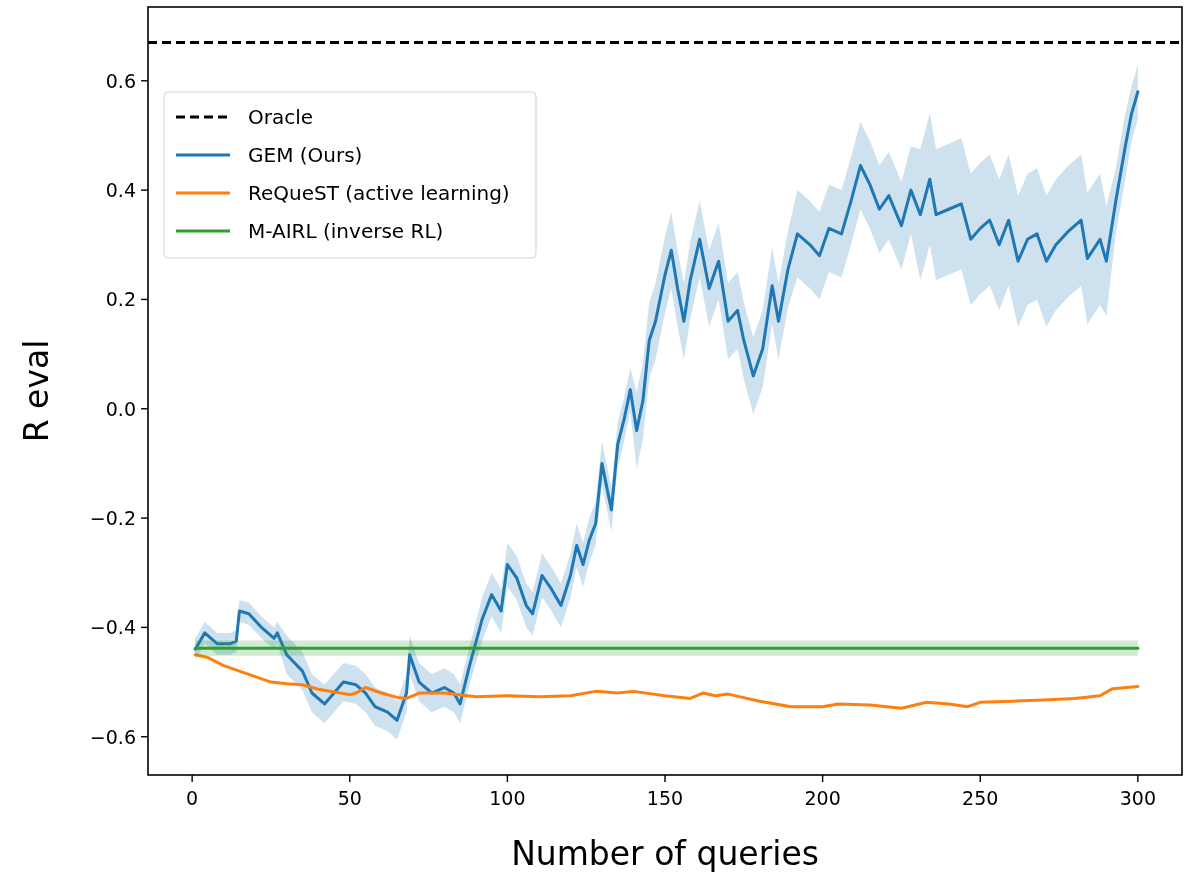 This screenshot has width=1184, height=873. Describe the element at coordinates (120, 299) in the screenshot. I see `y-tick-label: 0.2` at that location.